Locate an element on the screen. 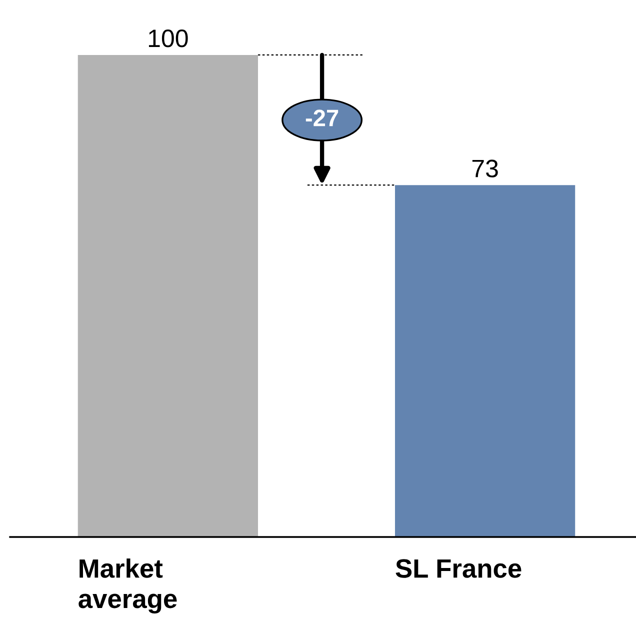 This screenshot has height=644, width=636. data-label: 100 is located at coordinates (168, 39).